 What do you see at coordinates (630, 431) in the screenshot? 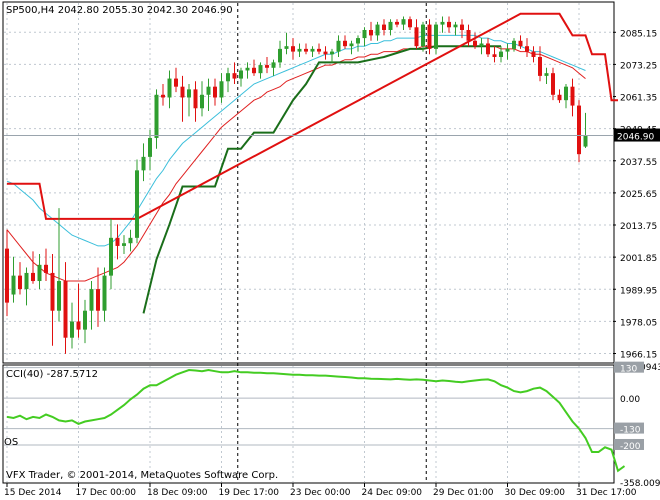
I see `cci-tick-label: -130` at bounding box center [630, 431].